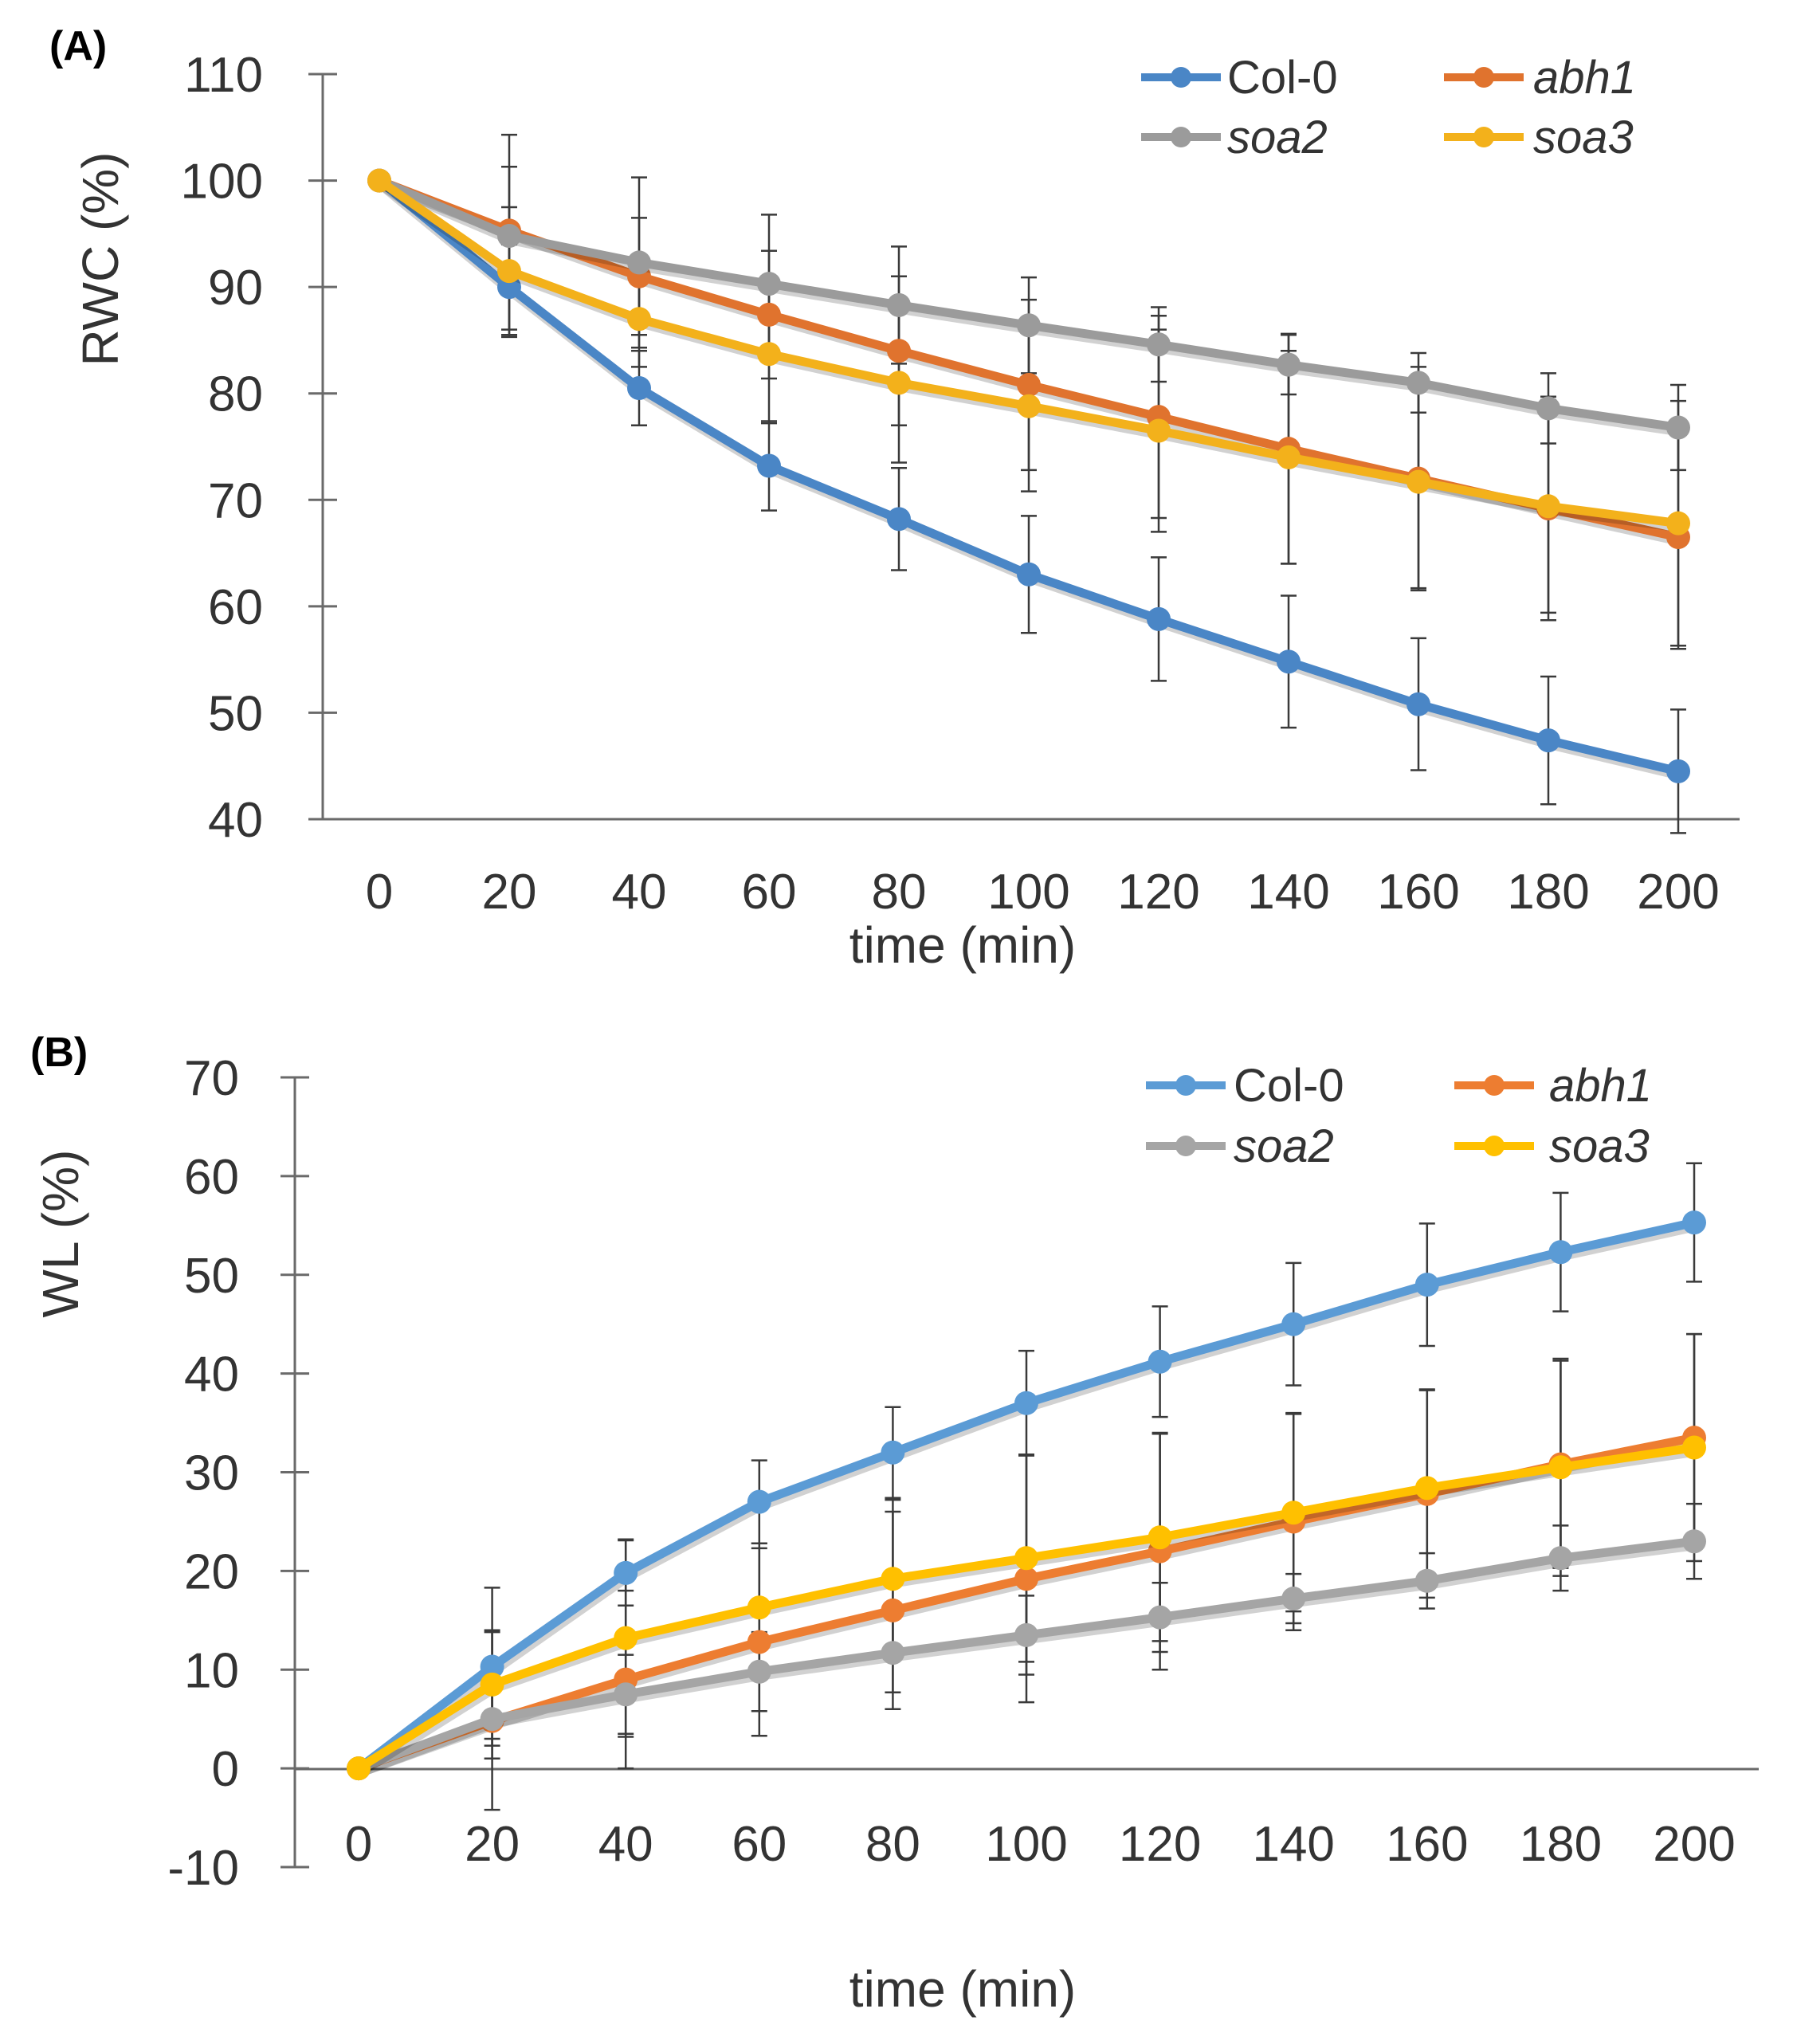 This screenshot has height=2044, width=1793. I want to click on y-tick-label: 110, so click(224, 76).